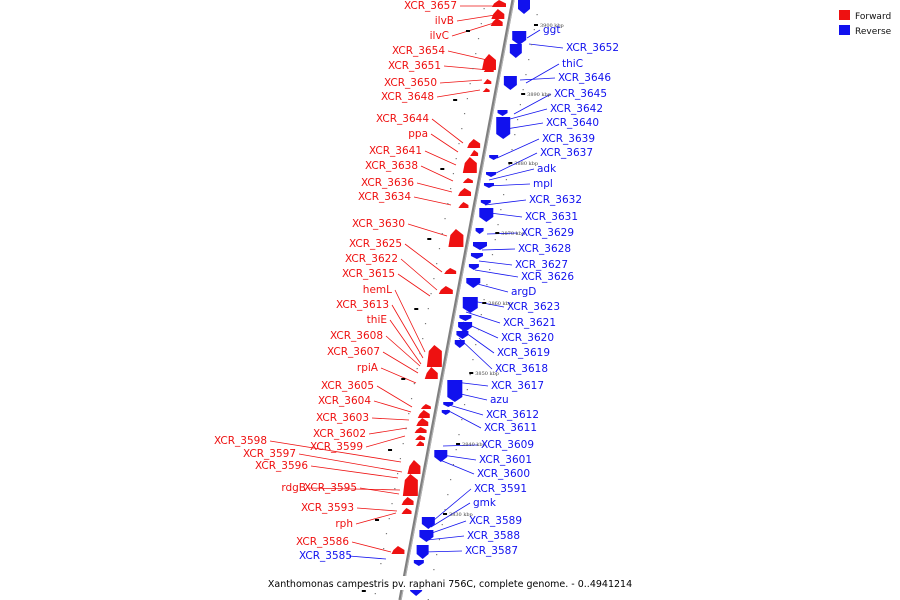 The height and width of the screenshot is (600, 900). What do you see at coordinates (580, 94) in the screenshot?
I see `reverse-gene-label: XCR_3645` at bounding box center [580, 94].